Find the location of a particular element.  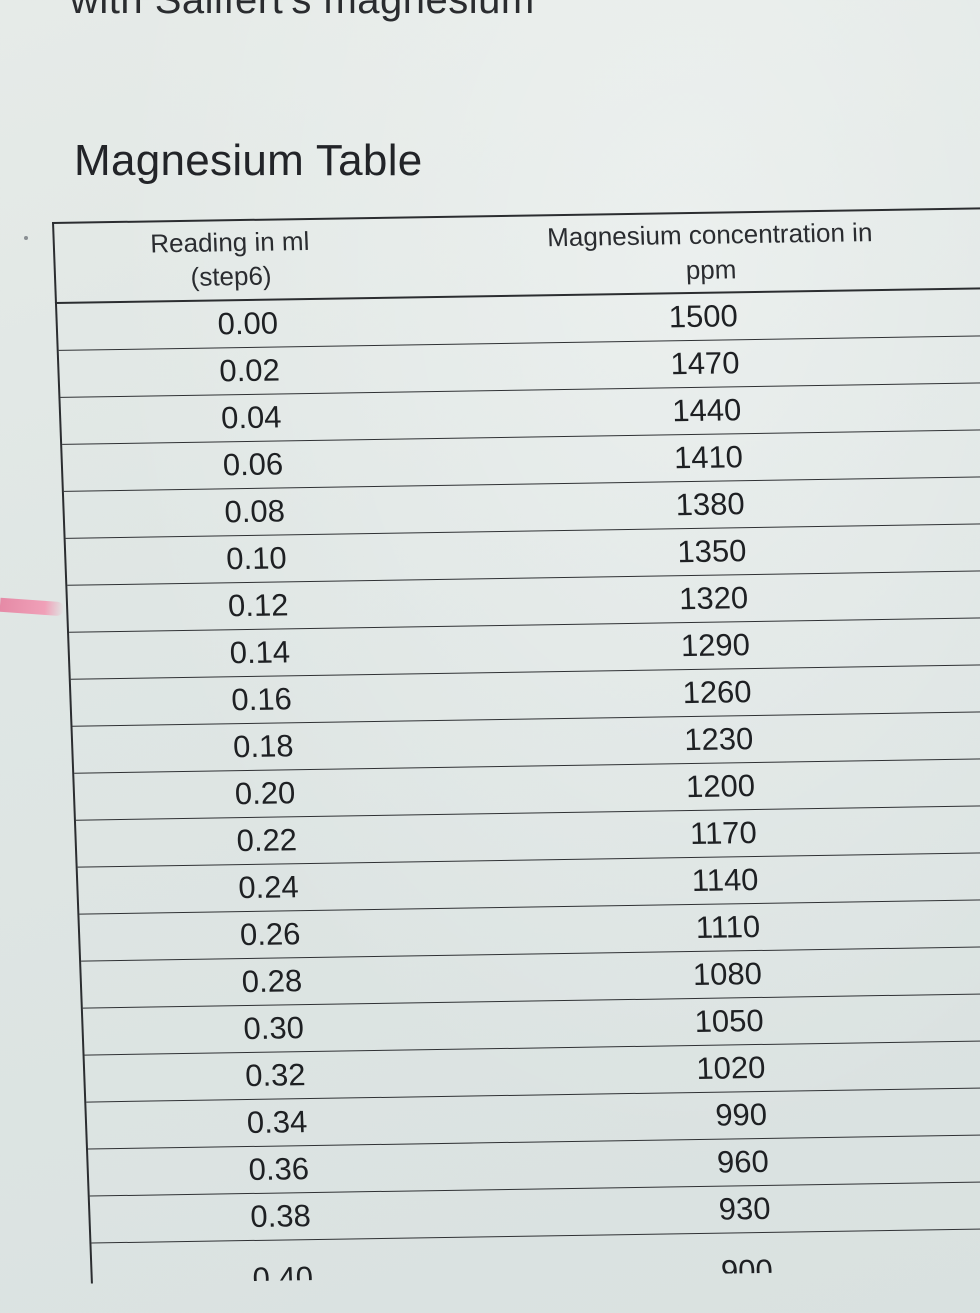

reading-value: 0.18 is located at coordinates (263, 746).